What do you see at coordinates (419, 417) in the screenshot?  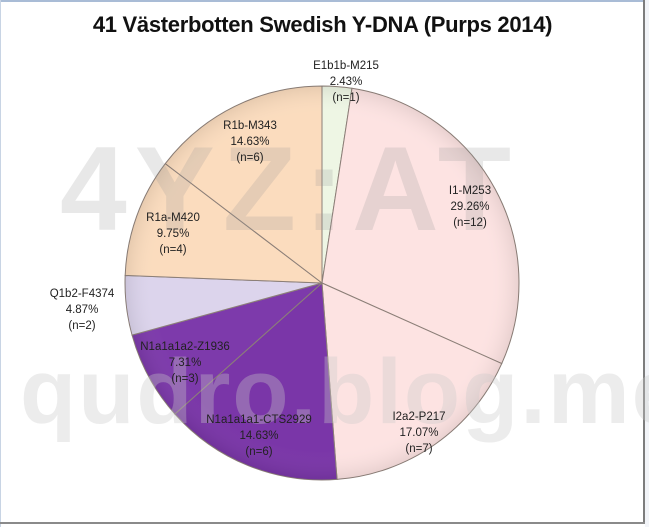 I see `data-label-label: I2a2-P217` at bounding box center [419, 417].